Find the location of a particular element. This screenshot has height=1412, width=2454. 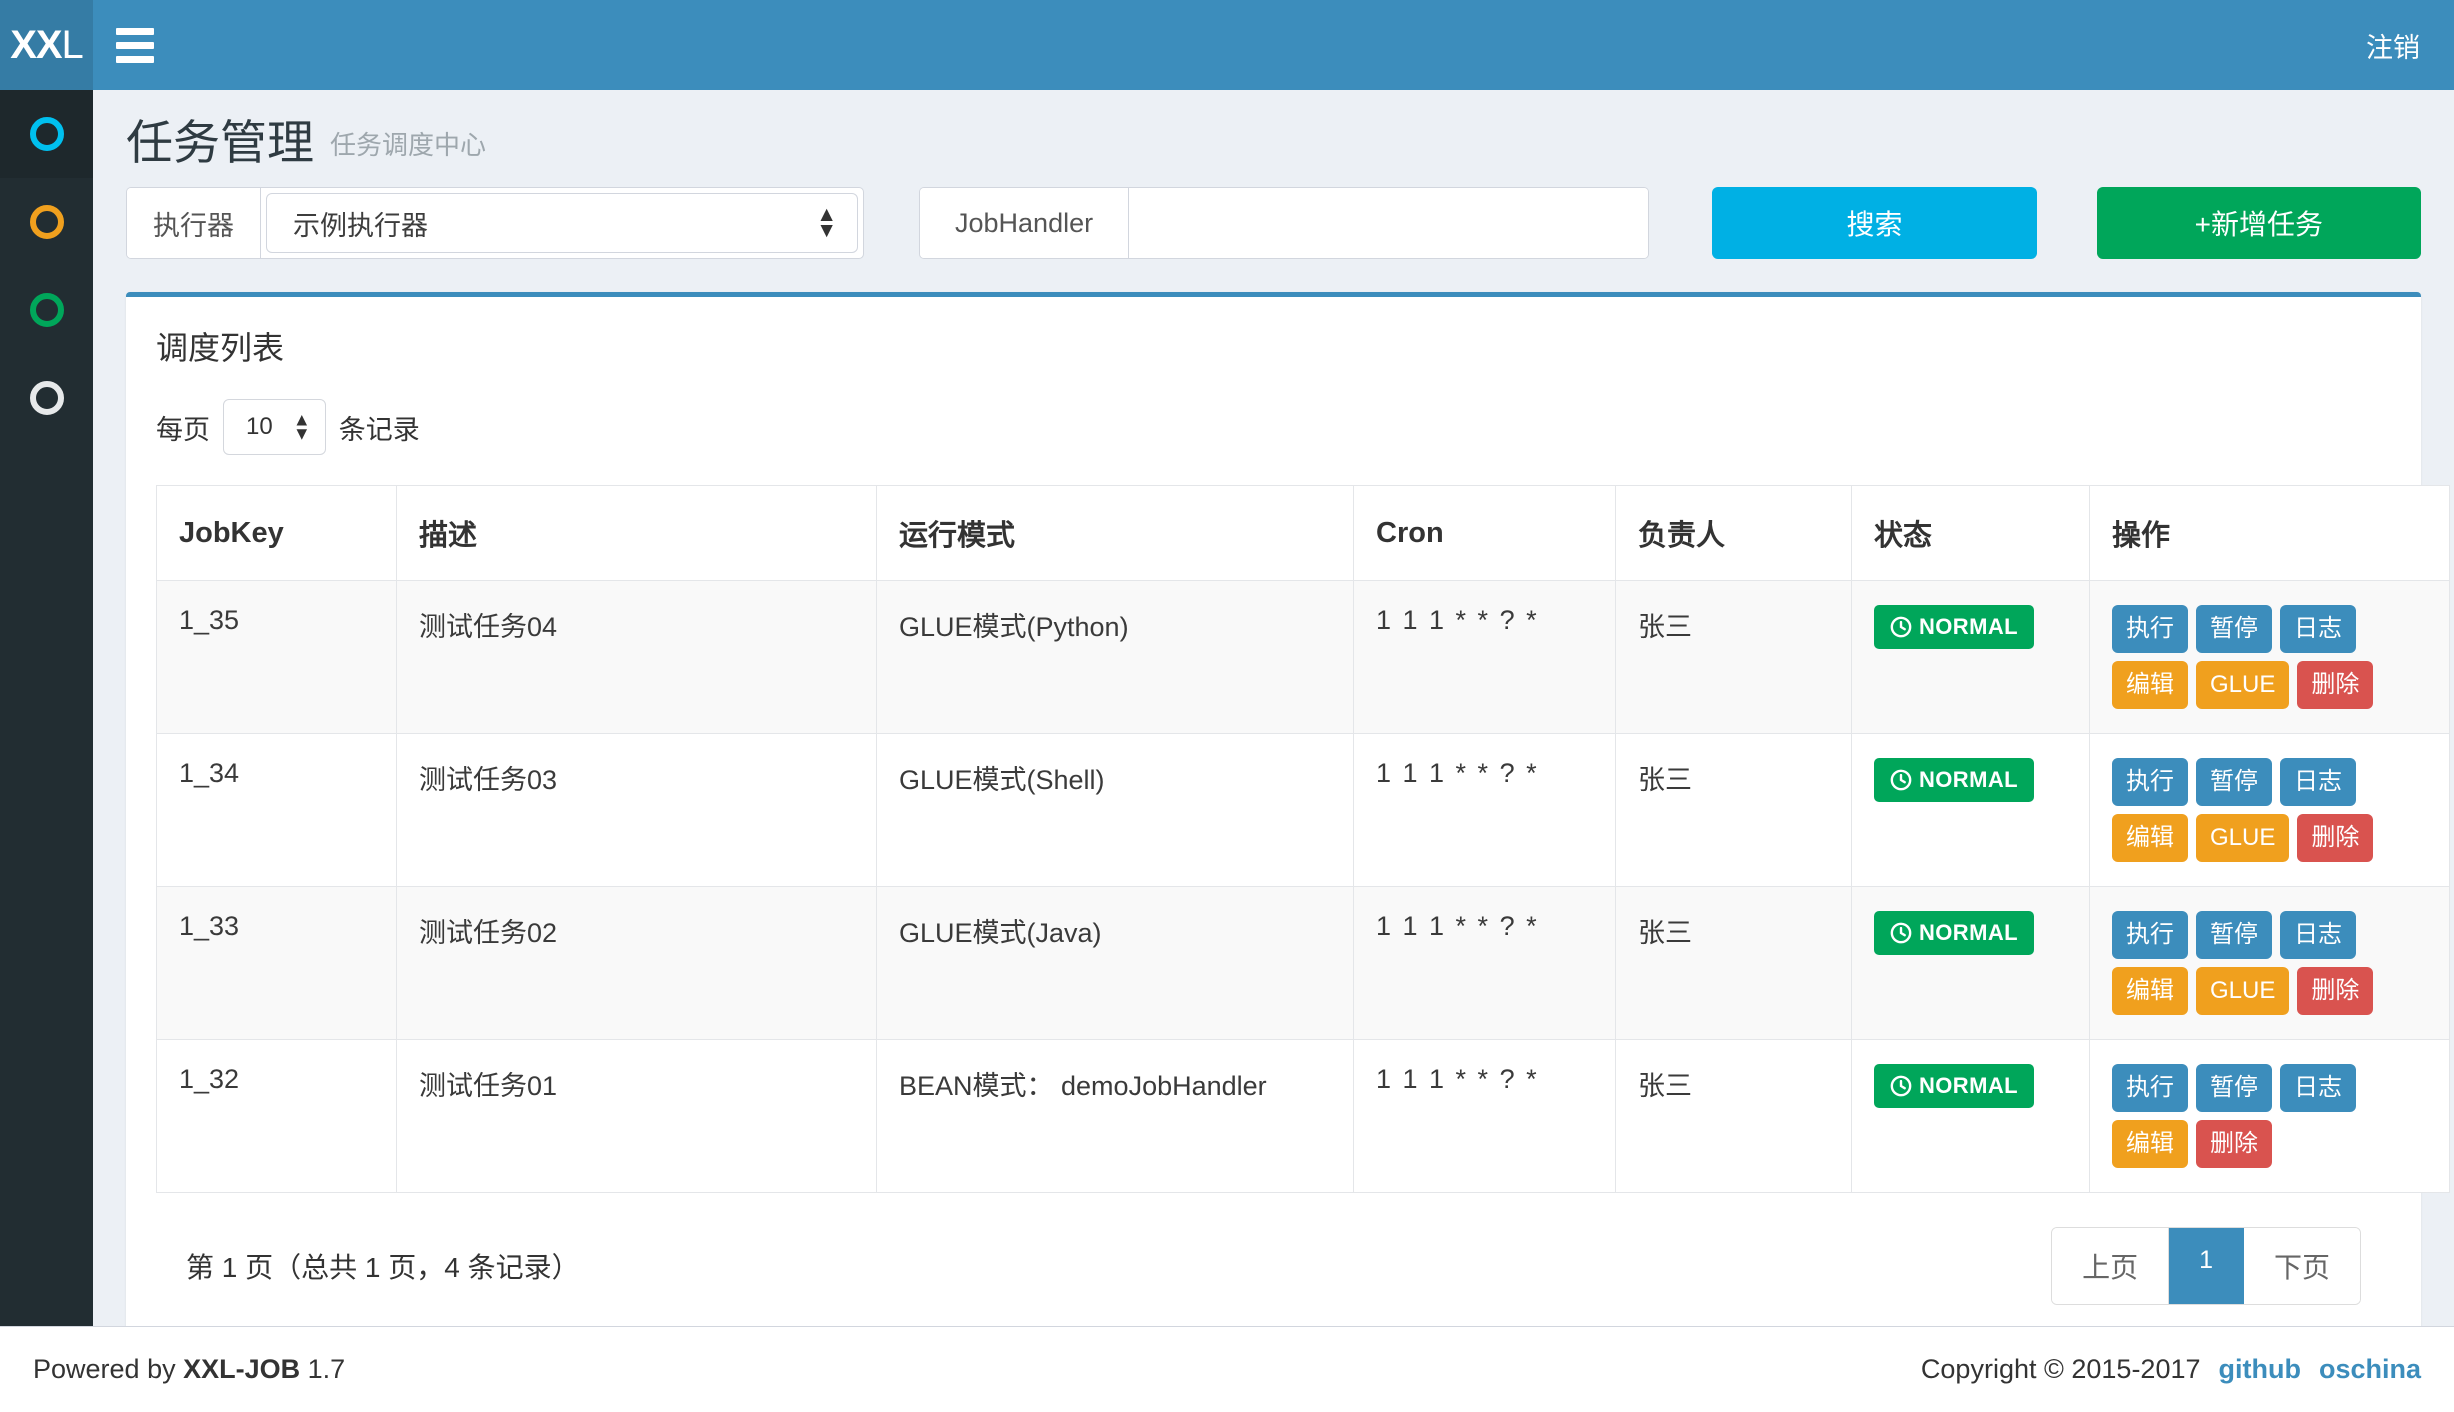

col-mode: 运行模式 is located at coordinates (1115, 533).